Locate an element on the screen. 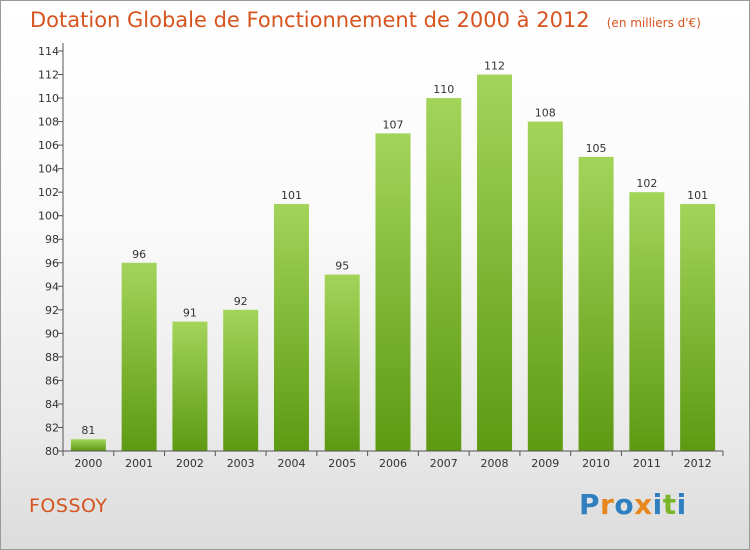 Image resolution: width=750 pixels, height=550 pixels. y-tick-label: 112 is located at coordinates (48, 75).